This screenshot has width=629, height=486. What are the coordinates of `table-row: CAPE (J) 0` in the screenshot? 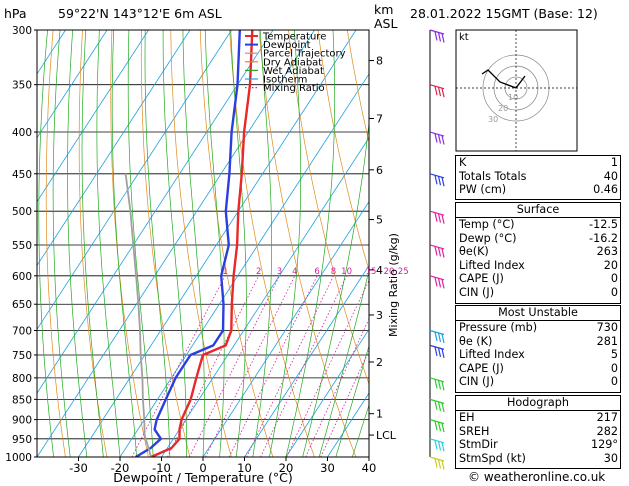 It's located at (538, 279).